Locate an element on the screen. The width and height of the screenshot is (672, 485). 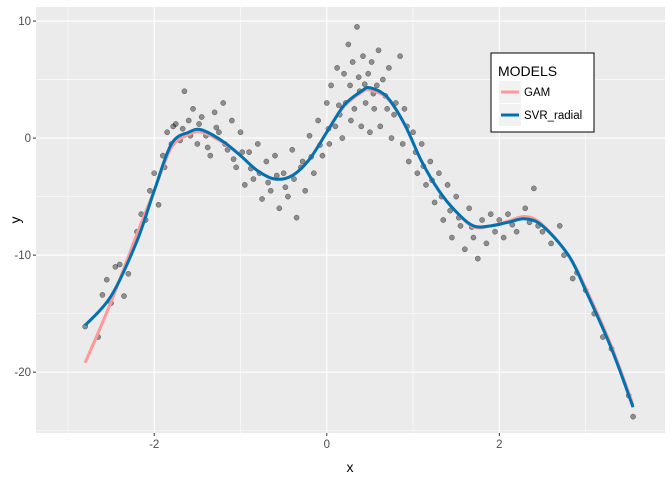
x-axis-label: x is located at coordinates (350, 467).